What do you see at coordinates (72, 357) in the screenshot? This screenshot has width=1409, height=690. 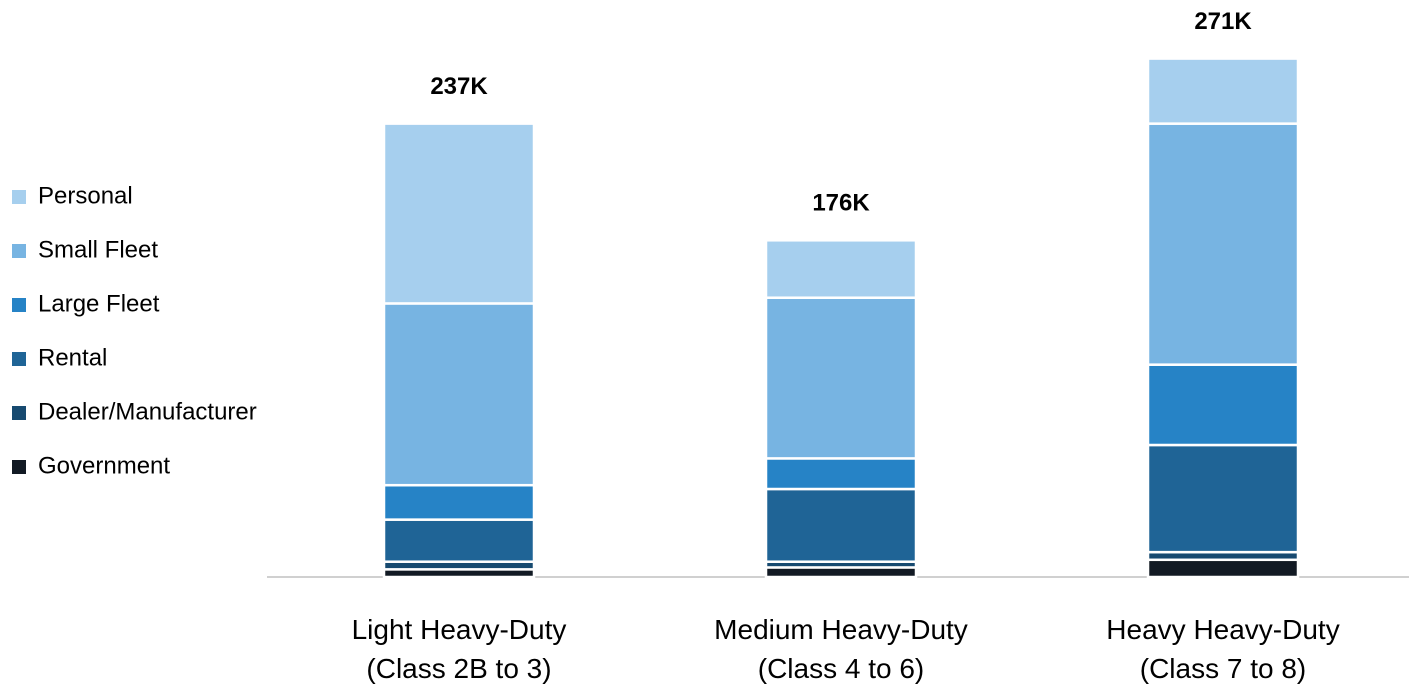 I see `legend-label: Rental` at bounding box center [72, 357].